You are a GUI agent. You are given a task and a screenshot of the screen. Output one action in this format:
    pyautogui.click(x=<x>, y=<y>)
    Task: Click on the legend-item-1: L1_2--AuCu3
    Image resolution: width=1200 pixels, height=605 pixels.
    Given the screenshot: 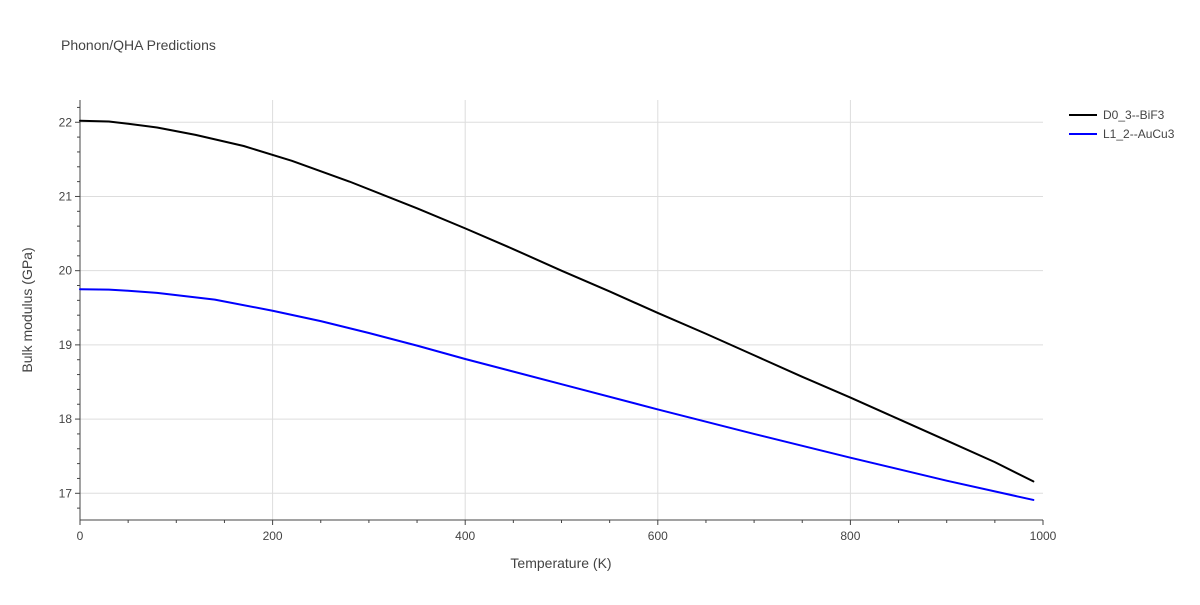 What is the action you would take?
    pyautogui.click(x=1122, y=134)
    